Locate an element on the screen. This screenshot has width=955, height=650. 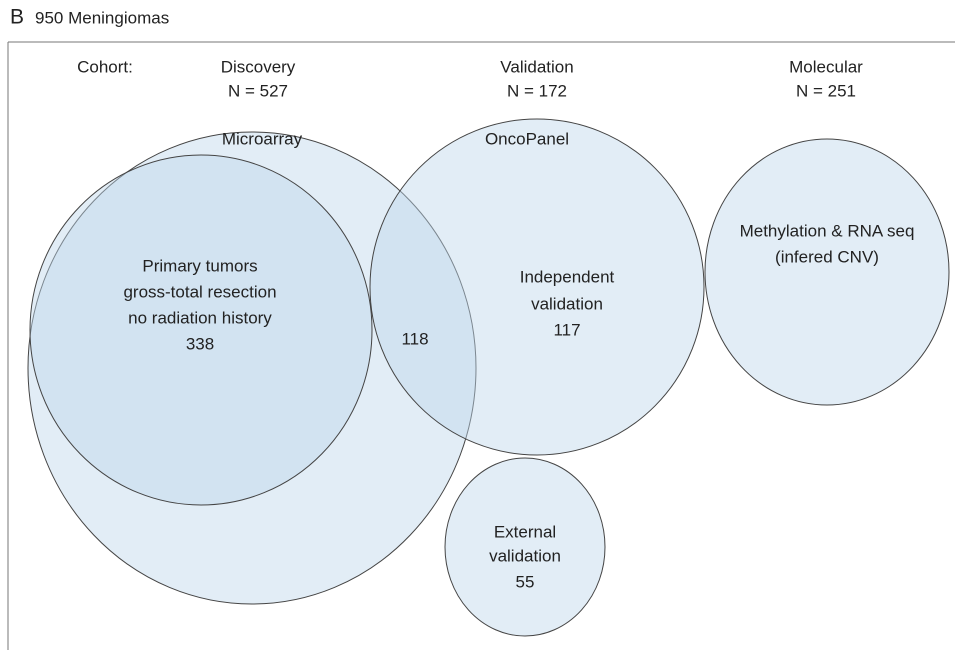
cohort-name: Validation is located at coordinates (536, 66).